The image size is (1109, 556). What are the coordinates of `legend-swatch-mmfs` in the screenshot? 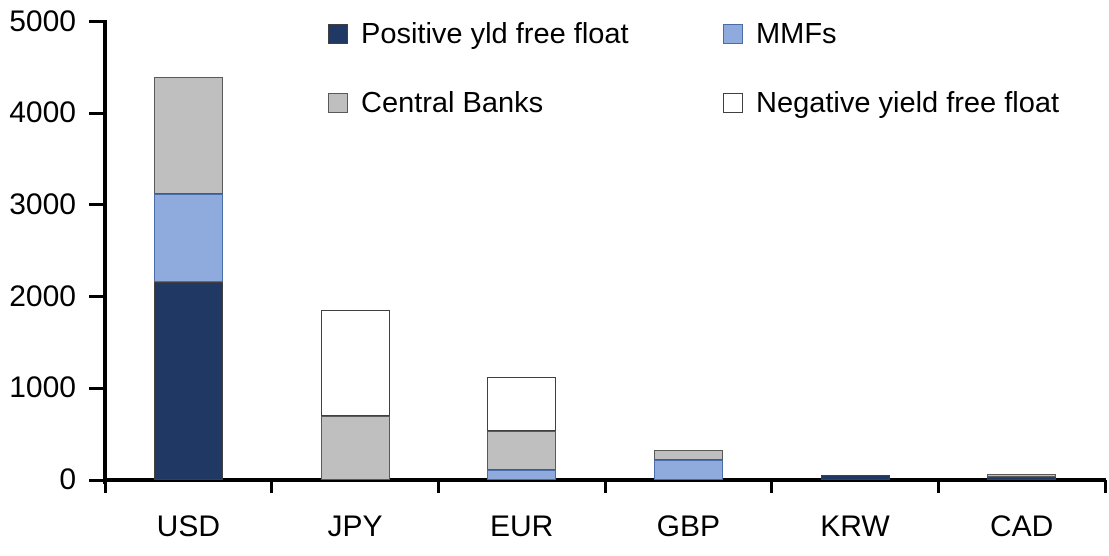 It's located at (733, 34).